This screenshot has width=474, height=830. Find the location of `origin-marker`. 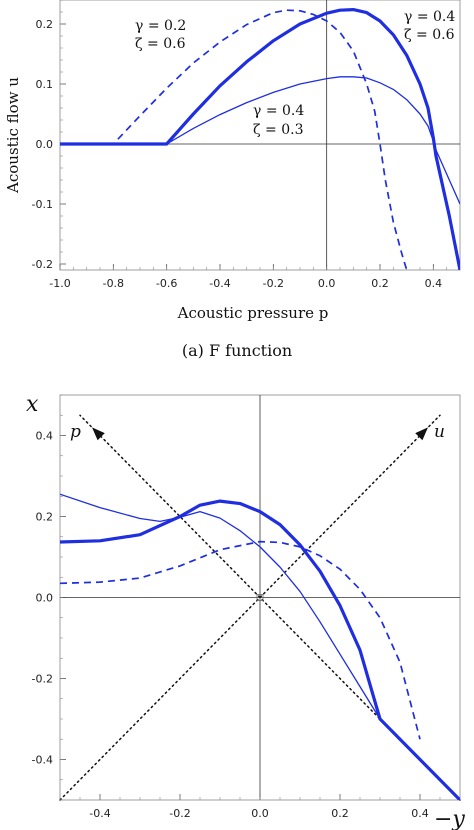

origin-marker is located at coordinates (260, 597).